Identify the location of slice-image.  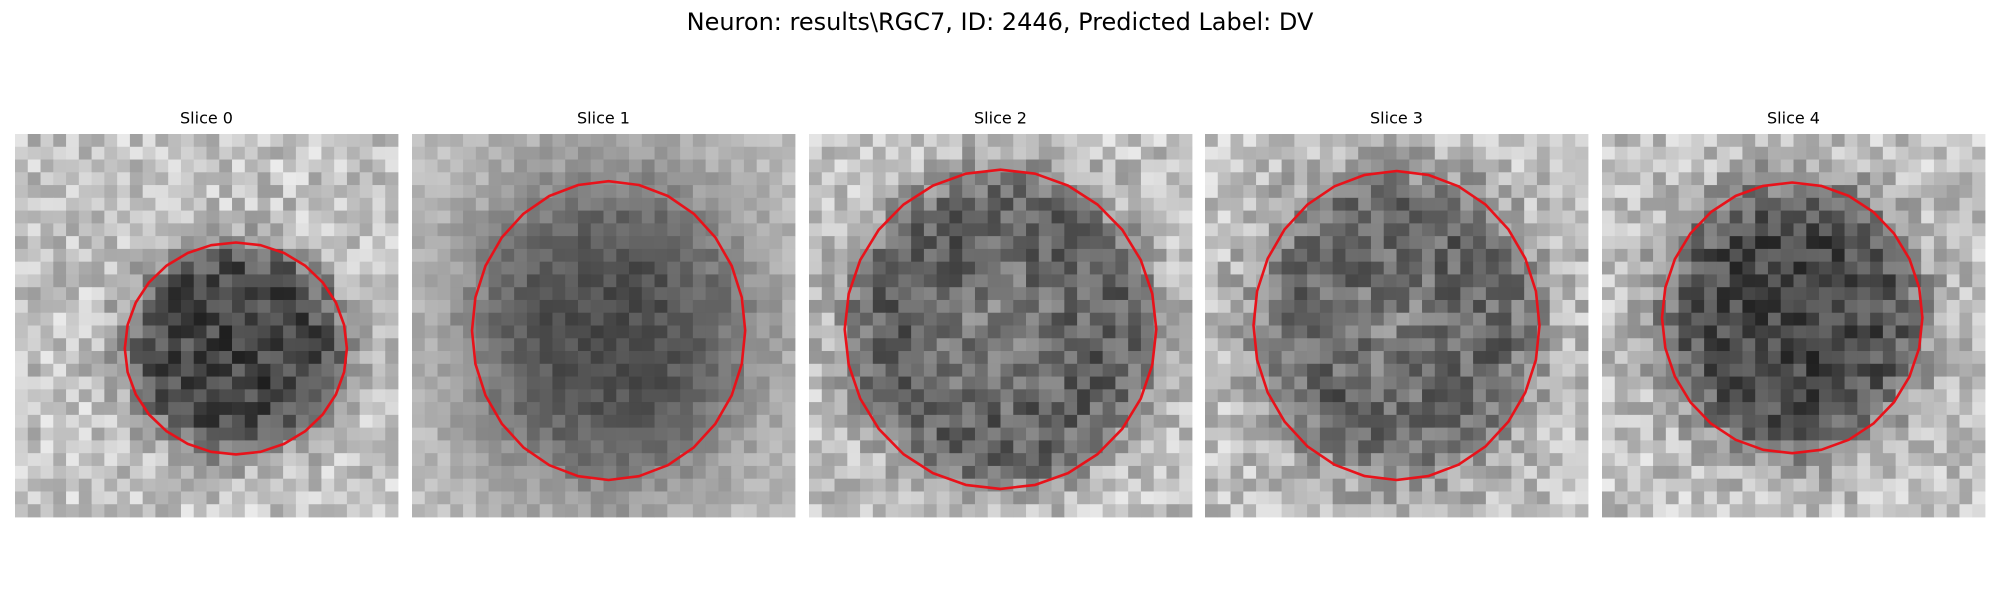
(207, 326).